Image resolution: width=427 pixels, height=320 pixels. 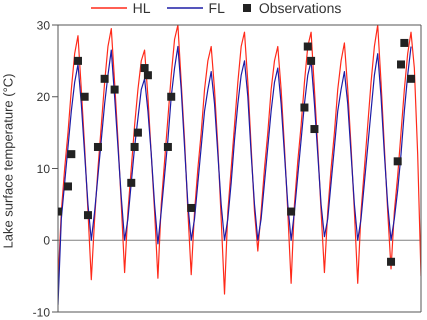 I want to click on y-axis-title: Lake surface temperature (°C), so click(x=8, y=161).